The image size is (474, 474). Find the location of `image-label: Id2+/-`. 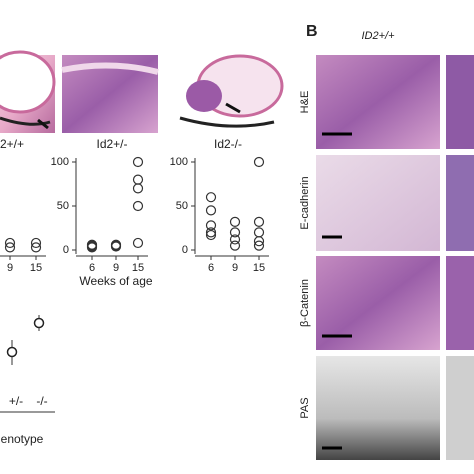

image-label: Id2+/- is located at coordinates (111, 144).